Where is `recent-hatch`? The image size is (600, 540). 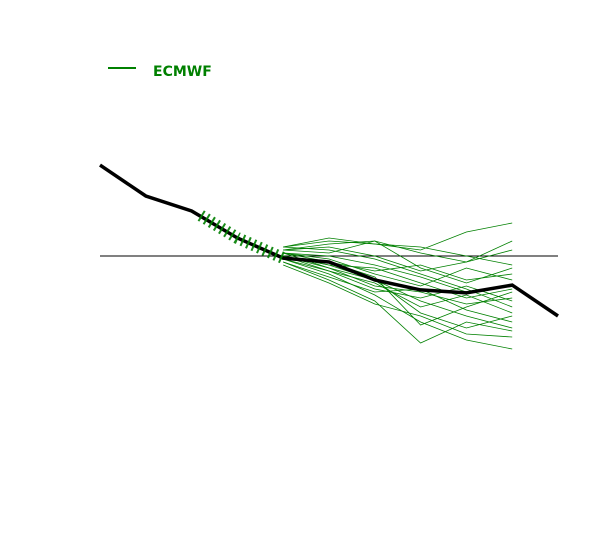
recent-hatch is located at coordinates (241, 237).